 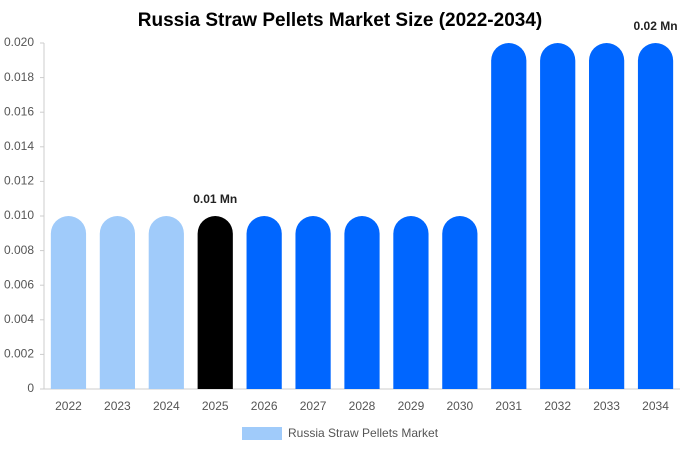 I want to click on data-label: 0.02 Mn, so click(x=656, y=26).